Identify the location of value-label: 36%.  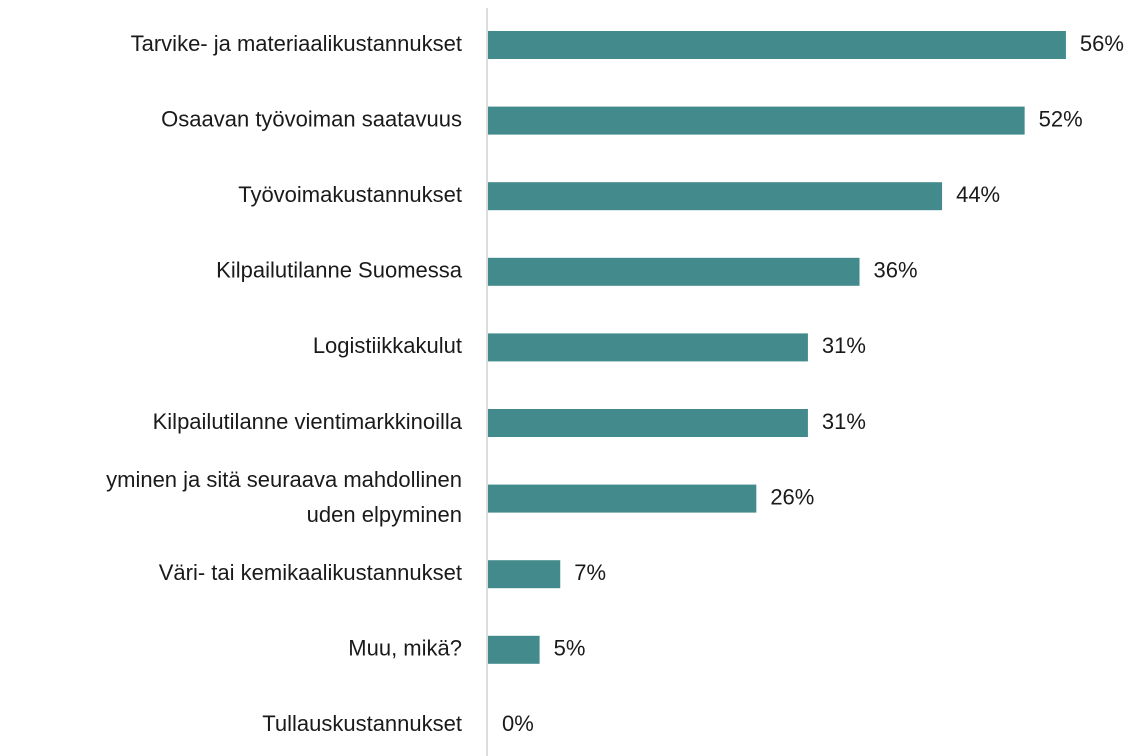
(896, 270).